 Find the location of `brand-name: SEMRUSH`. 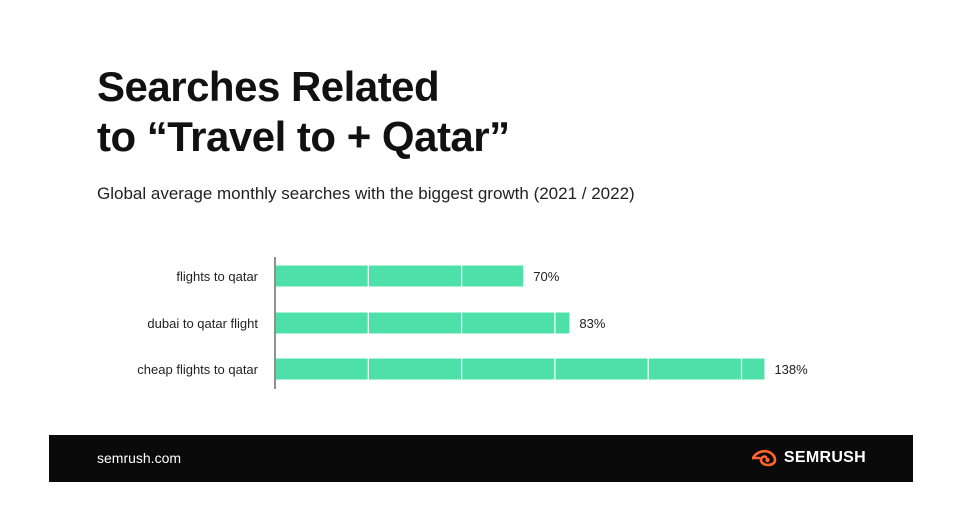

brand-name: SEMRUSH is located at coordinates (824, 457).